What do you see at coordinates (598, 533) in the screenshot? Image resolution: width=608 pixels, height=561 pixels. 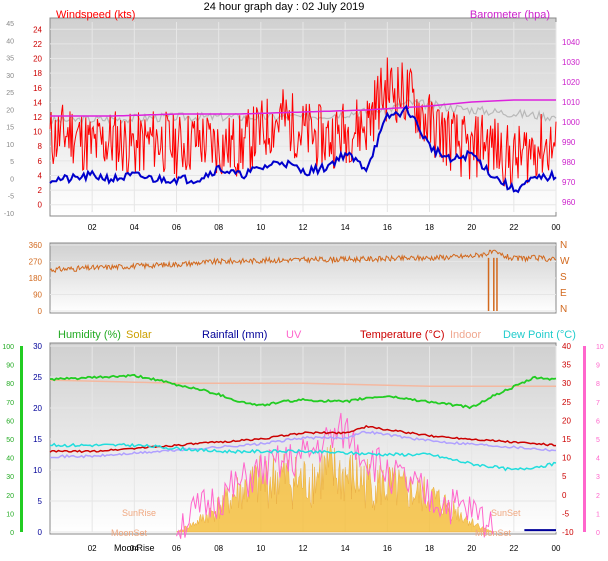 I see `uv-tick-label: 0` at bounding box center [598, 533].